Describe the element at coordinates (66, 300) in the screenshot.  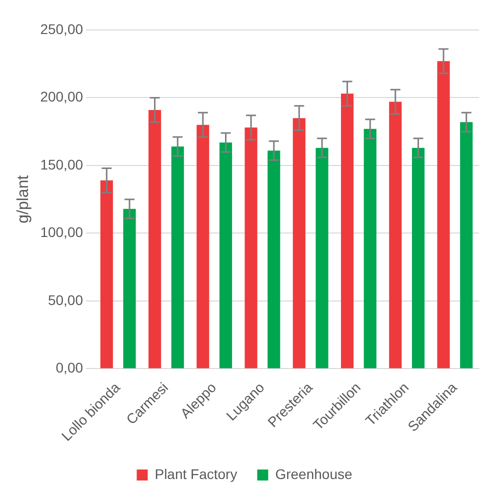
I see `y-tick-label: 50,00` at that location.